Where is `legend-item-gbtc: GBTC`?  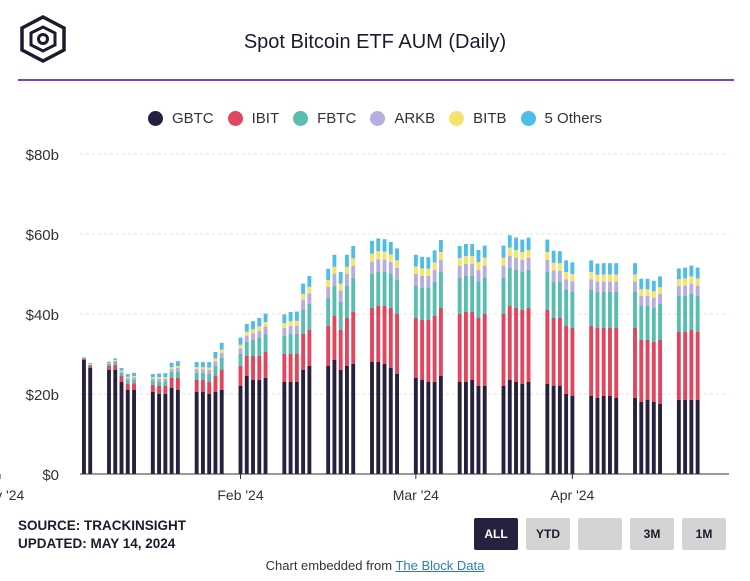
legend-item-gbtc: GBTC is located at coordinates (180, 118).